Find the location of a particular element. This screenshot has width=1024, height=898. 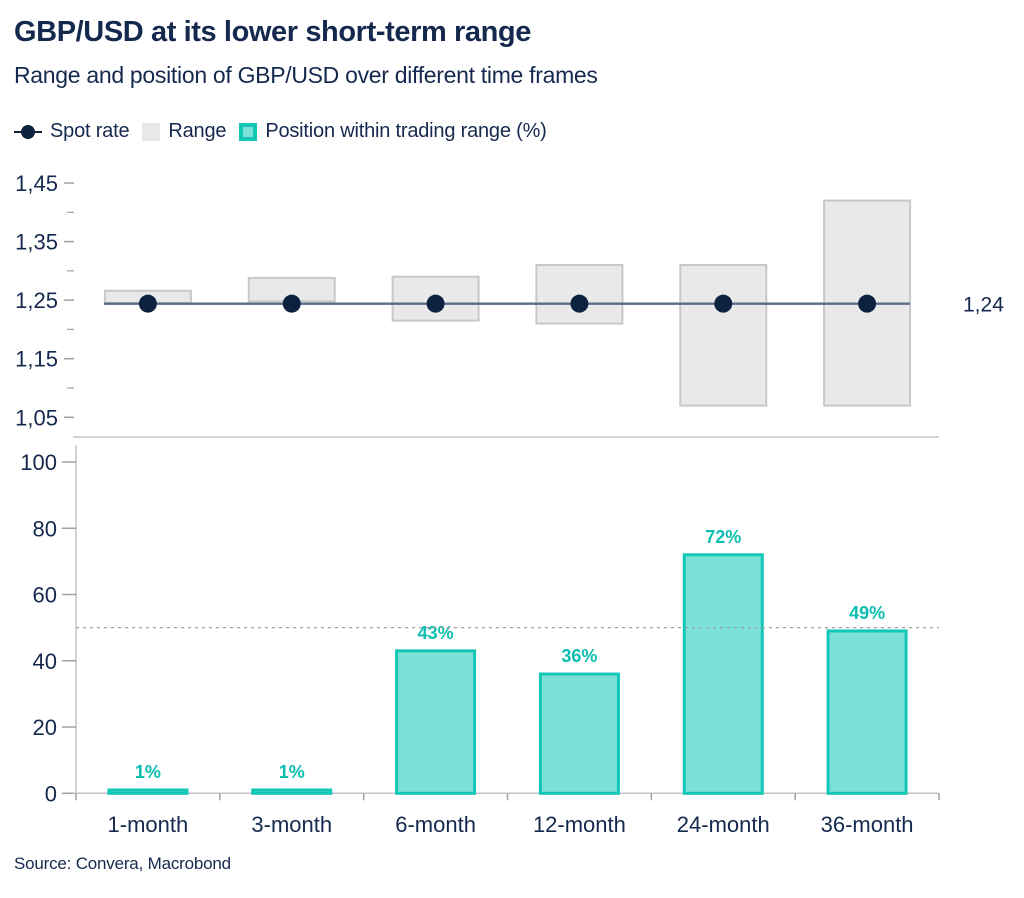

spot-rate-dot-12-month is located at coordinates (579, 303).